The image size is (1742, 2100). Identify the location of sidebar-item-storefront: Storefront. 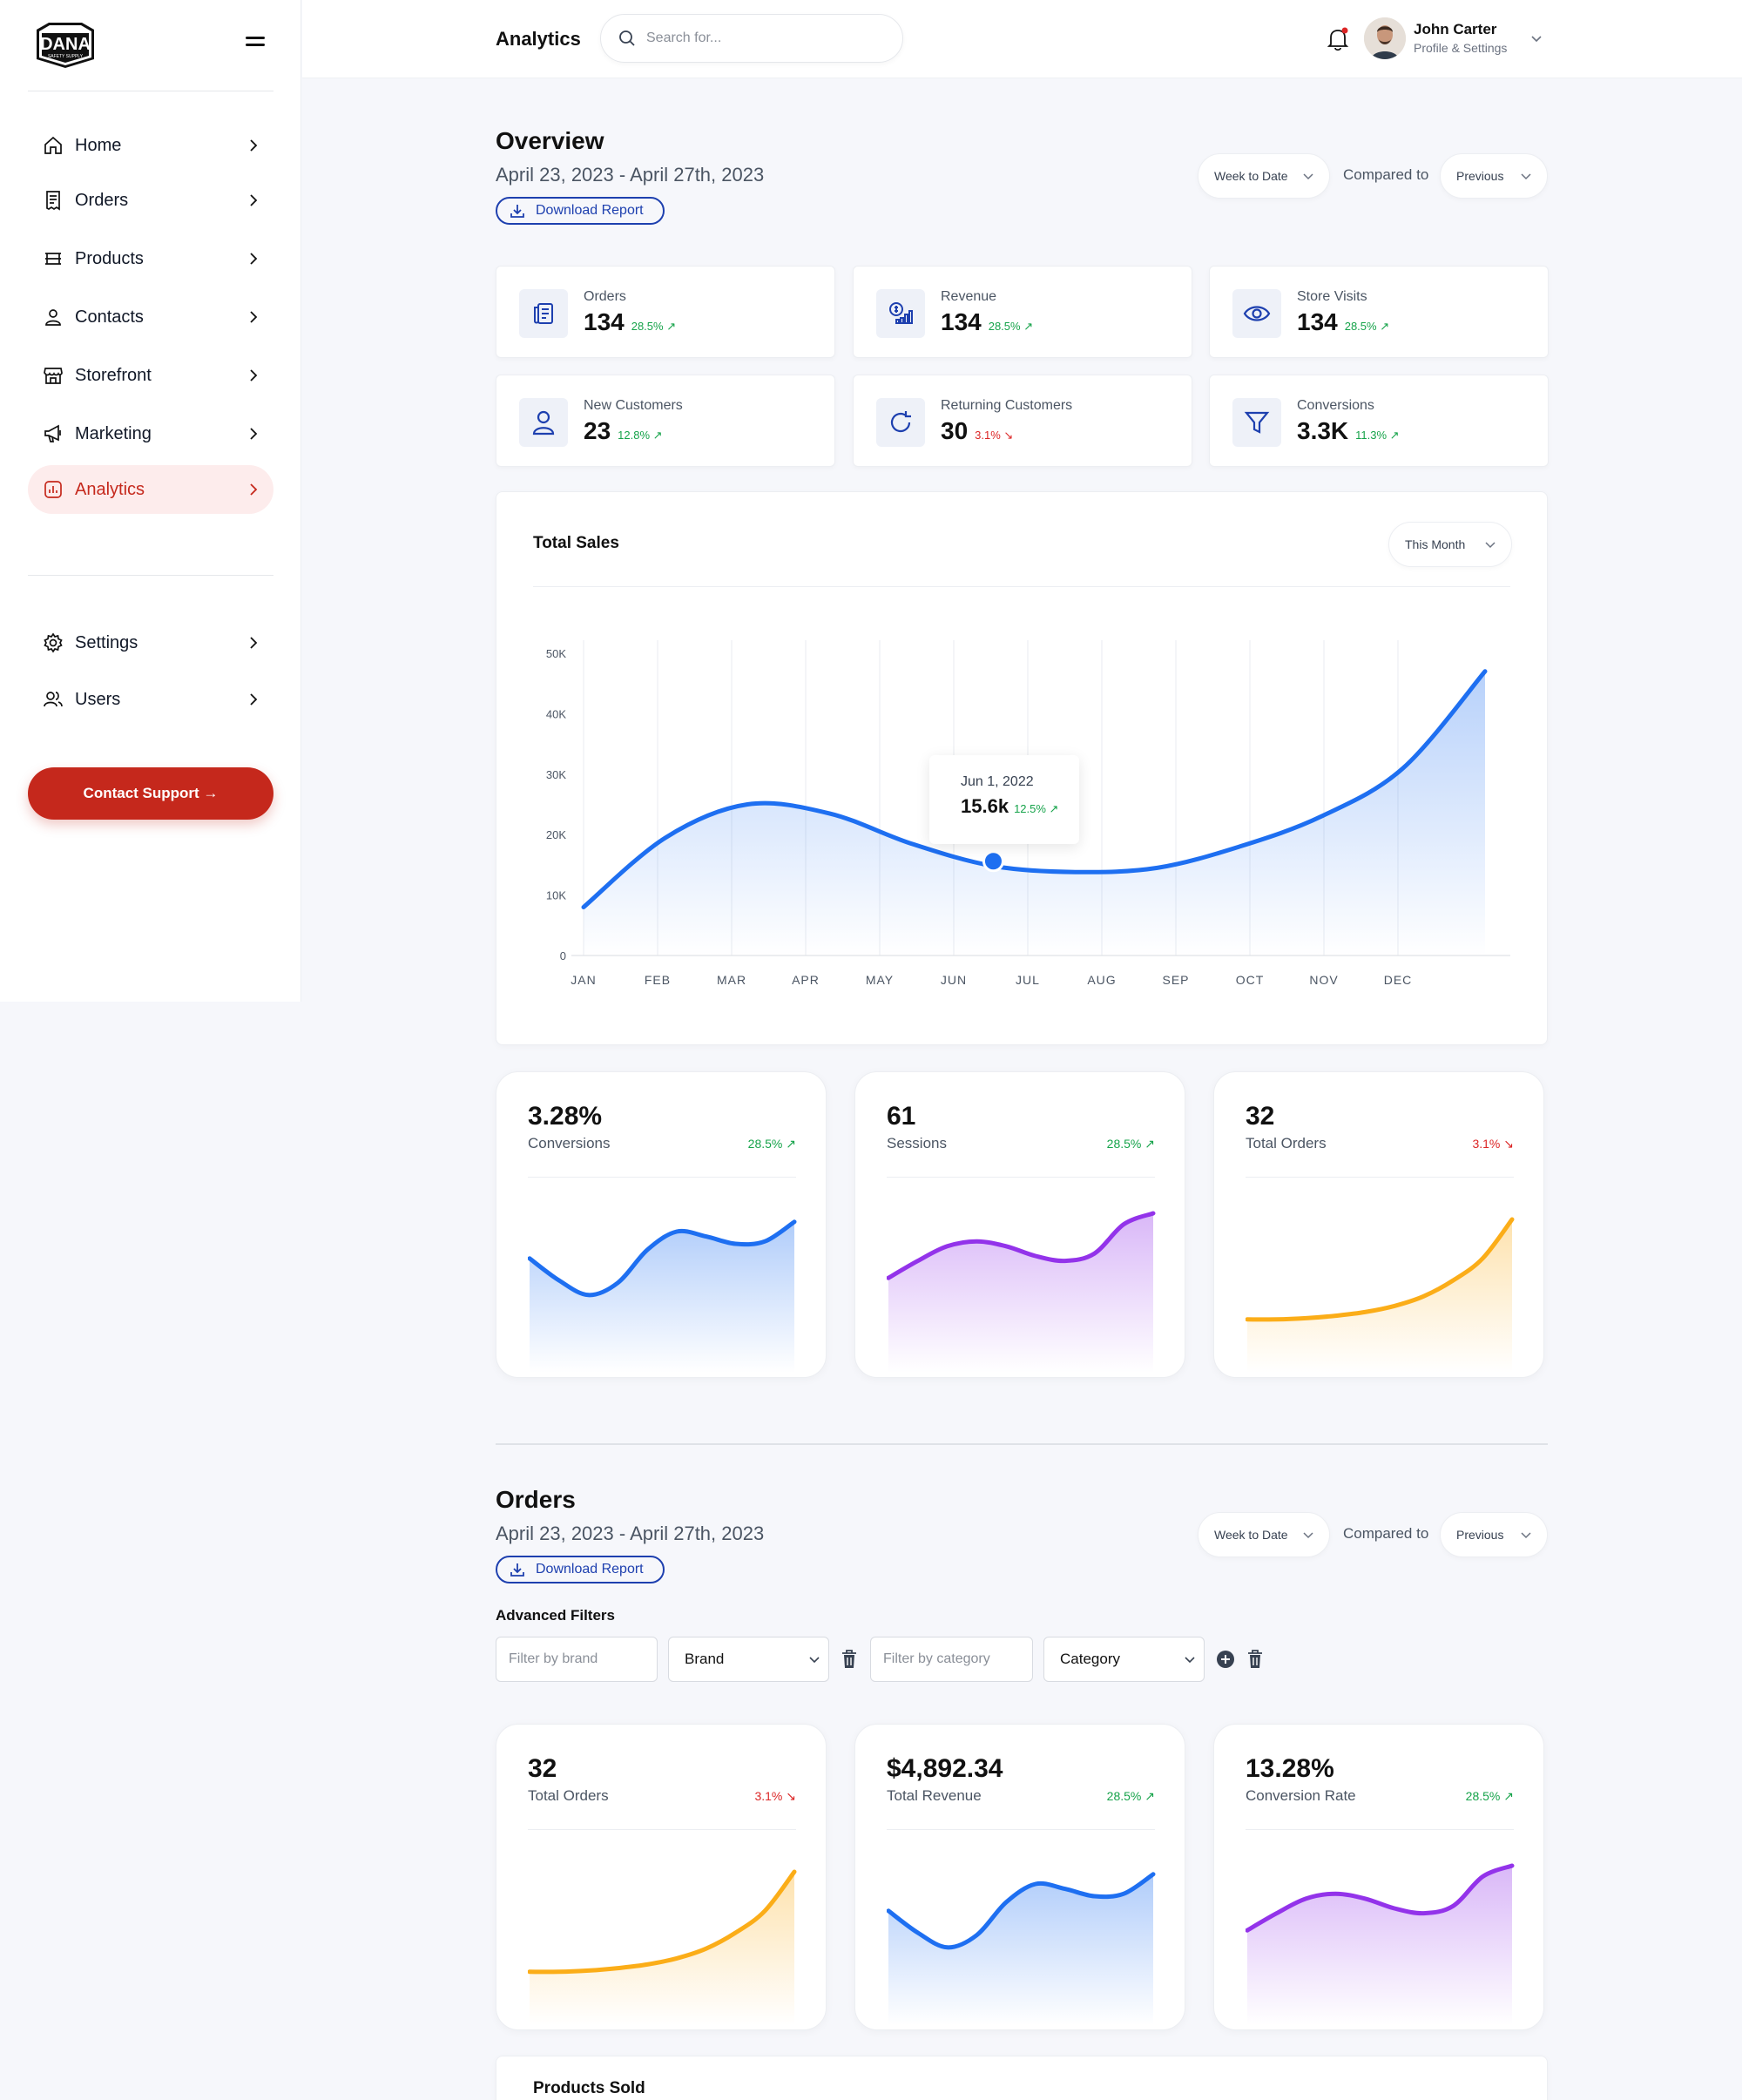
(150, 375).